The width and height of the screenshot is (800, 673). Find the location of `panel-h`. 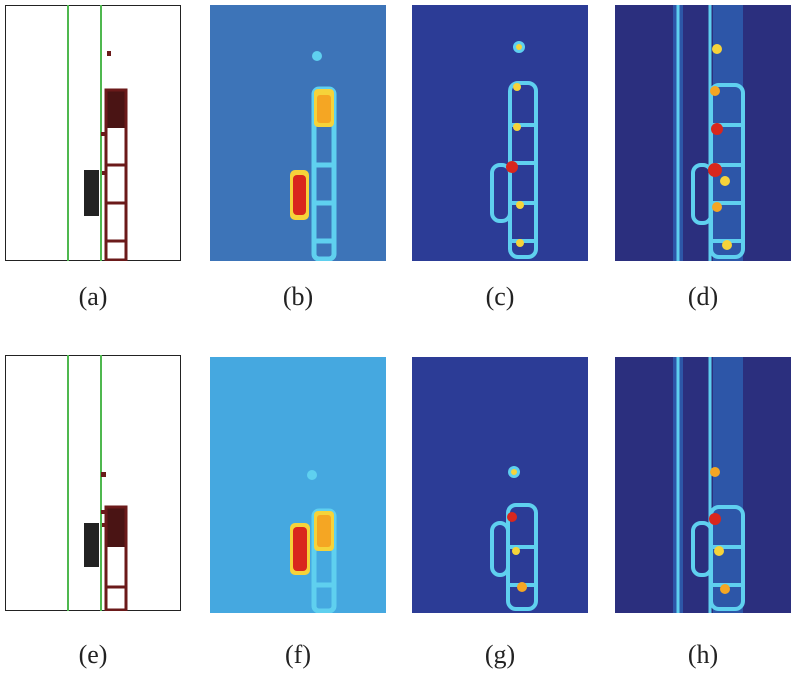

panel-h is located at coordinates (703, 485).